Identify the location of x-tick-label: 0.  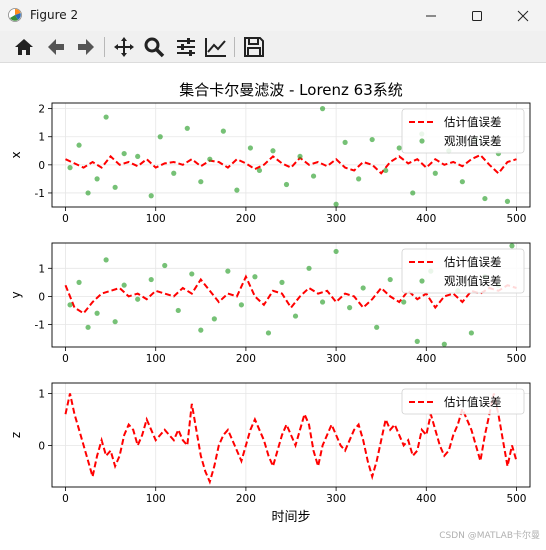
(65, 499).